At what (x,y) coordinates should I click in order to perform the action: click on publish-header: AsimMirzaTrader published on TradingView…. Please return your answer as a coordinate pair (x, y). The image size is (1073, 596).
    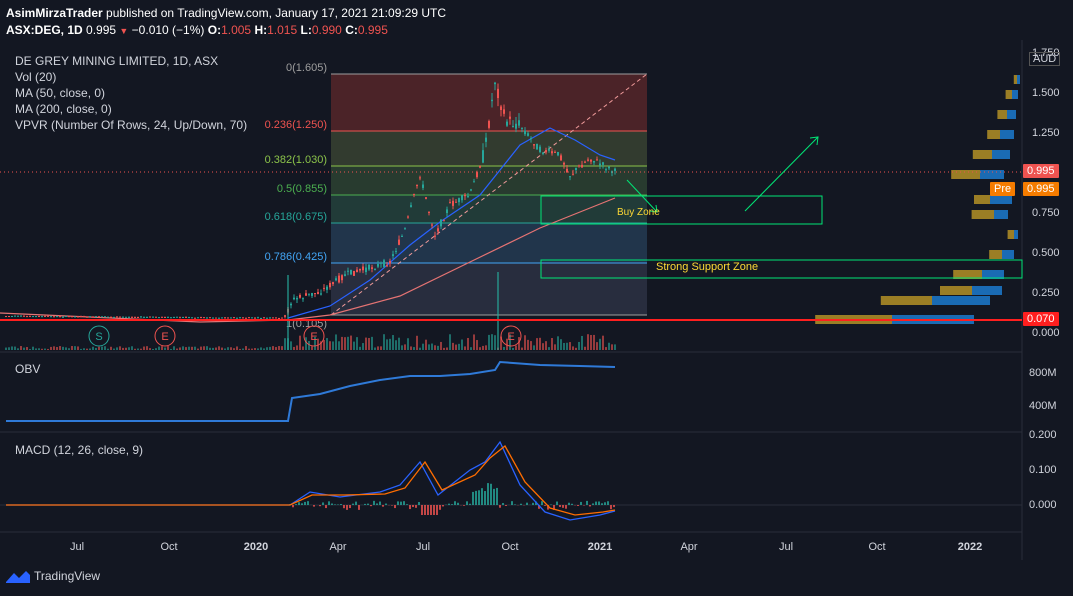
    Looking at the image, I should click on (226, 13).